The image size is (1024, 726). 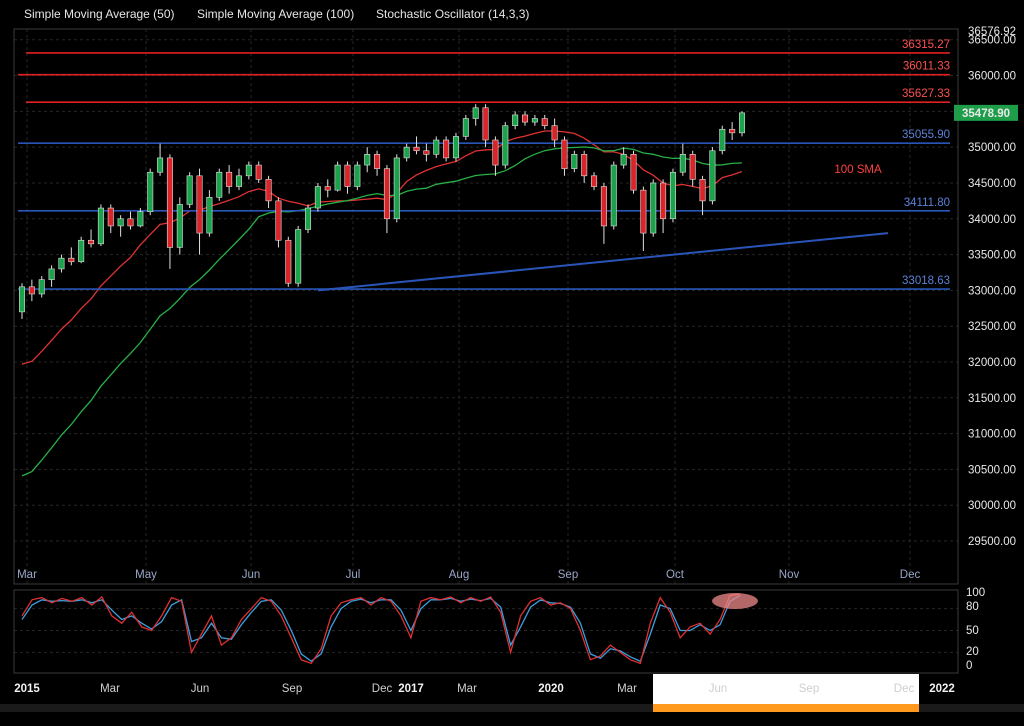 I want to click on x-month-label: Jun, so click(x=251, y=575).